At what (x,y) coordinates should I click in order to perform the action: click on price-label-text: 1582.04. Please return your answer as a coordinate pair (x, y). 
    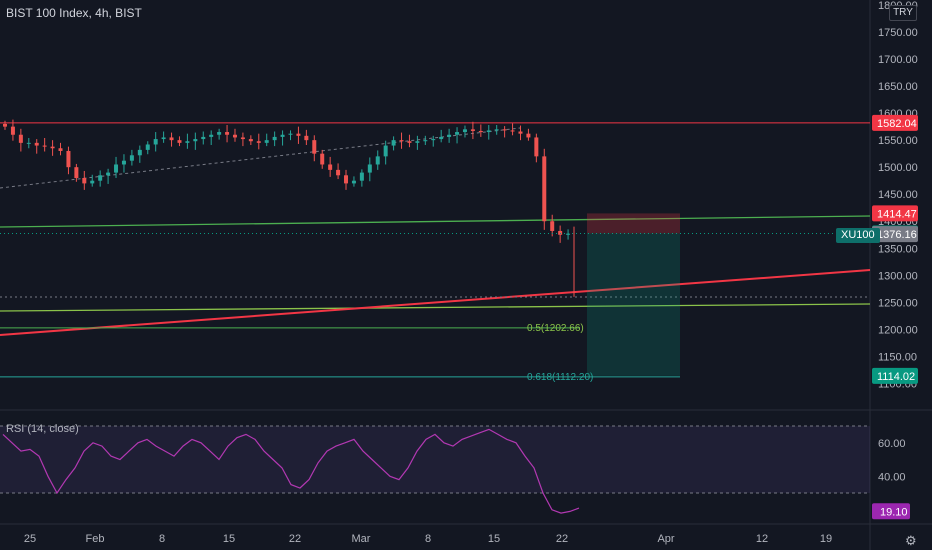
    Looking at the image, I should click on (897, 124).